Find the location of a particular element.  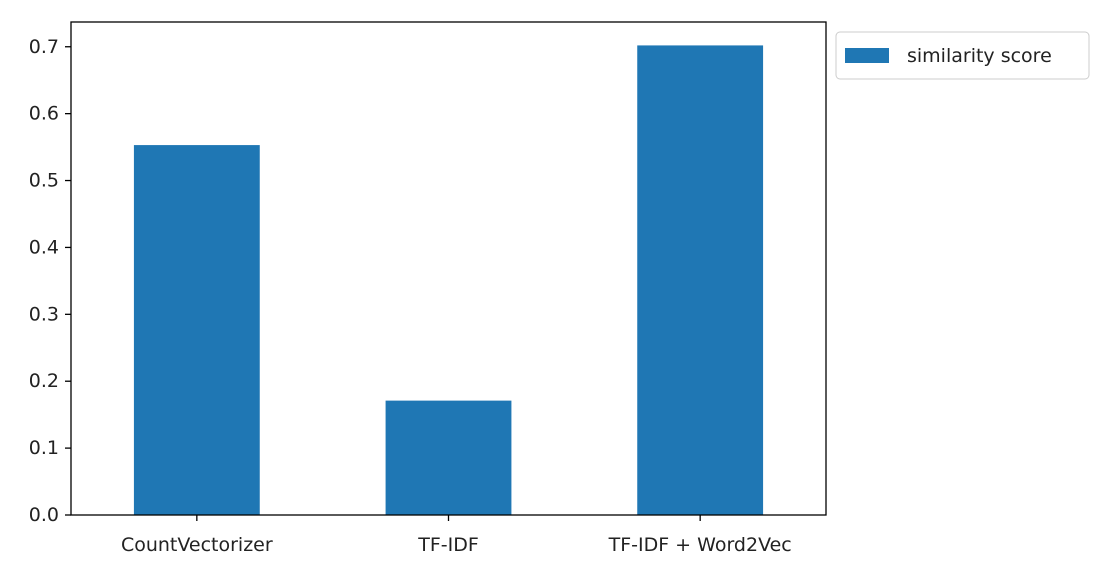

x-axis: CountVectorizer TF-IDF TF-IDF + Word2Vec is located at coordinates (456, 535).